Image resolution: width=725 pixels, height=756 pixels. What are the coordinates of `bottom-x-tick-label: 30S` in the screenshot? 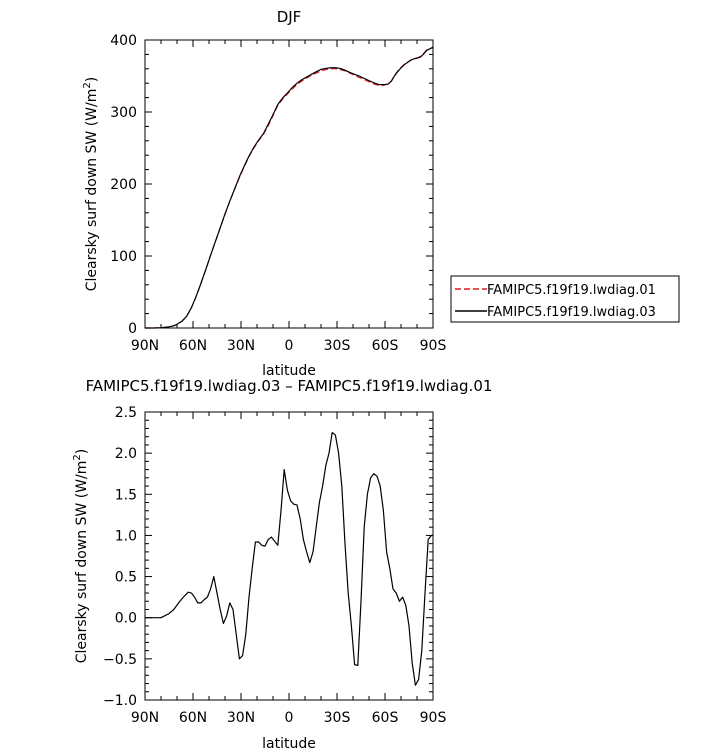 It's located at (337, 718).